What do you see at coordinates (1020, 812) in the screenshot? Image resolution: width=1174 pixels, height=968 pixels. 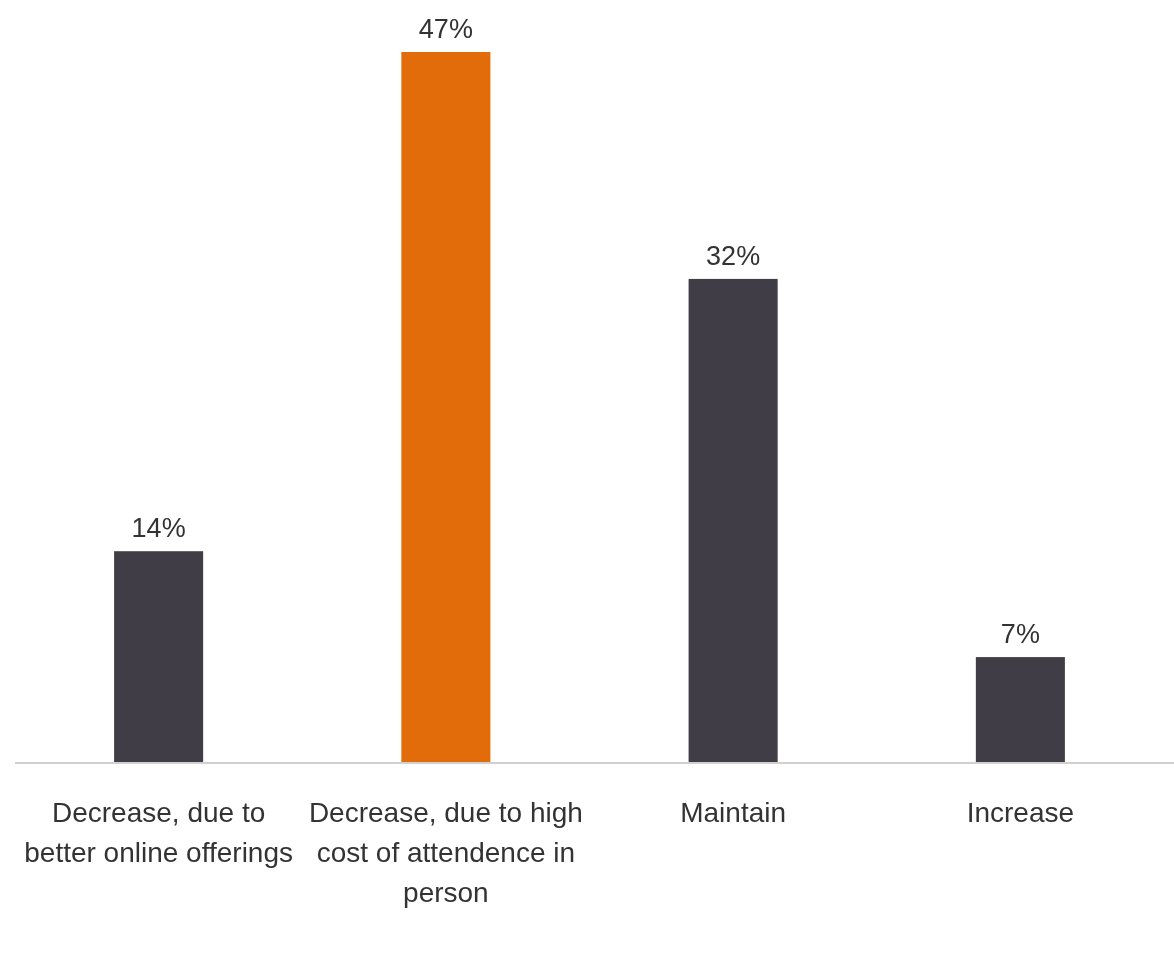 I see `x-tick-label: Increase` at bounding box center [1020, 812].